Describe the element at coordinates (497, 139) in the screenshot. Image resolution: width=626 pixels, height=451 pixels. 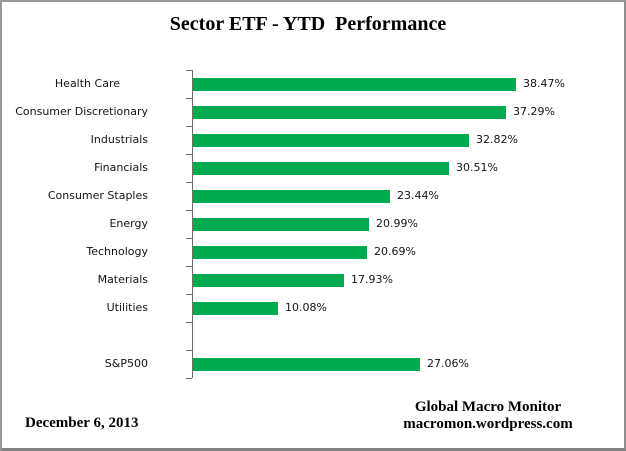
I see `value-label: 32.82%` at that location.